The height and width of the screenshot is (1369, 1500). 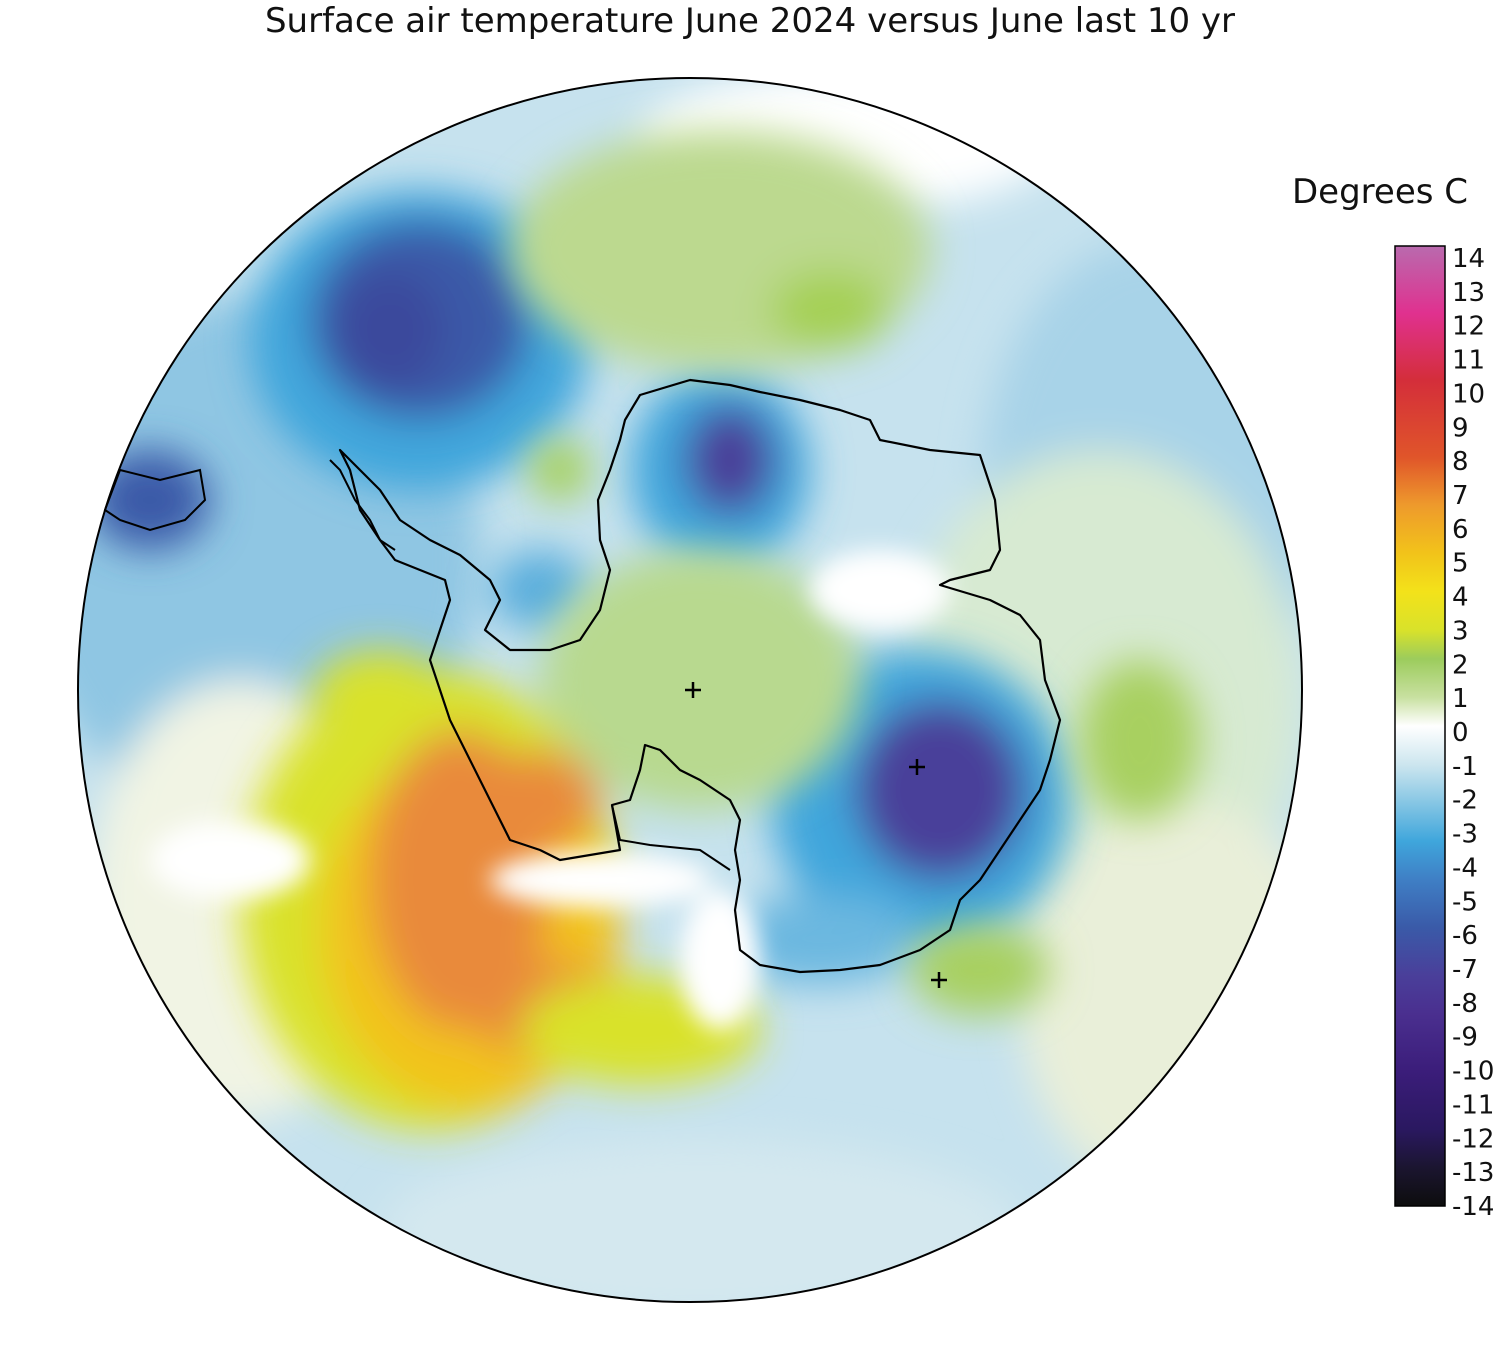 I want to click on colorbar-tick-label: 0, so click(x=1460, y=733).